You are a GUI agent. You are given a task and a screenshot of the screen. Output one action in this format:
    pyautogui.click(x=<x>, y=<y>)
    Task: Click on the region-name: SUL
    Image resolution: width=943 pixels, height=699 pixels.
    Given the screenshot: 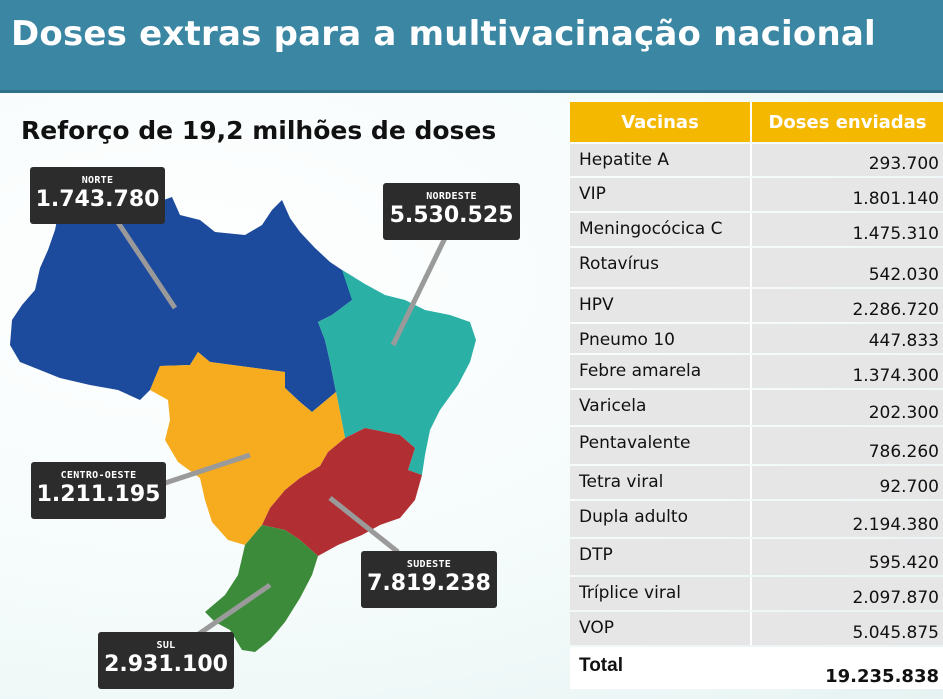 What is the action you would take?
    pyautogui.click(x=166, y=645)
    